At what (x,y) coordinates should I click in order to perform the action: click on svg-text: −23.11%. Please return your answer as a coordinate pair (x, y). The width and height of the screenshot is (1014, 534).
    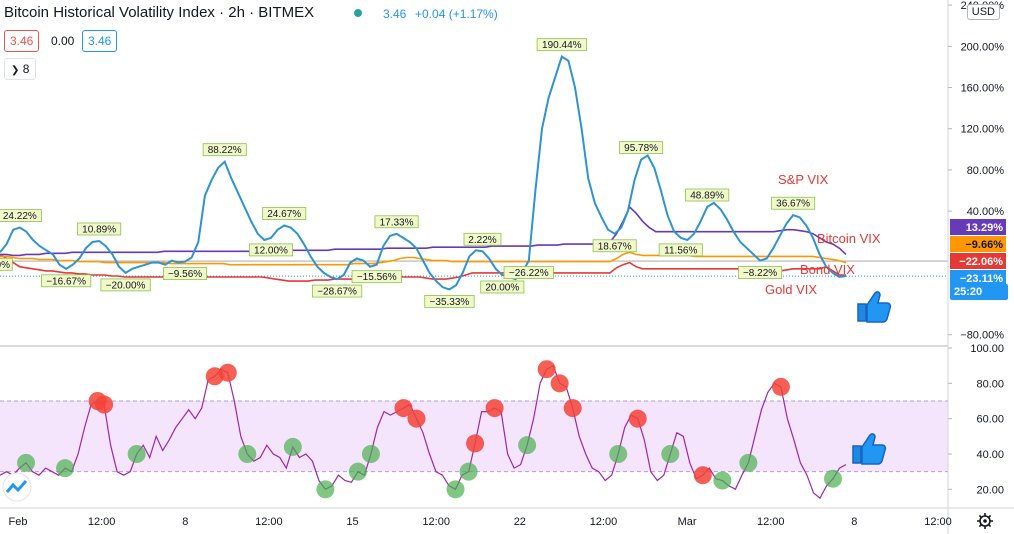
    Looking at the image, I should click on (981, 279).